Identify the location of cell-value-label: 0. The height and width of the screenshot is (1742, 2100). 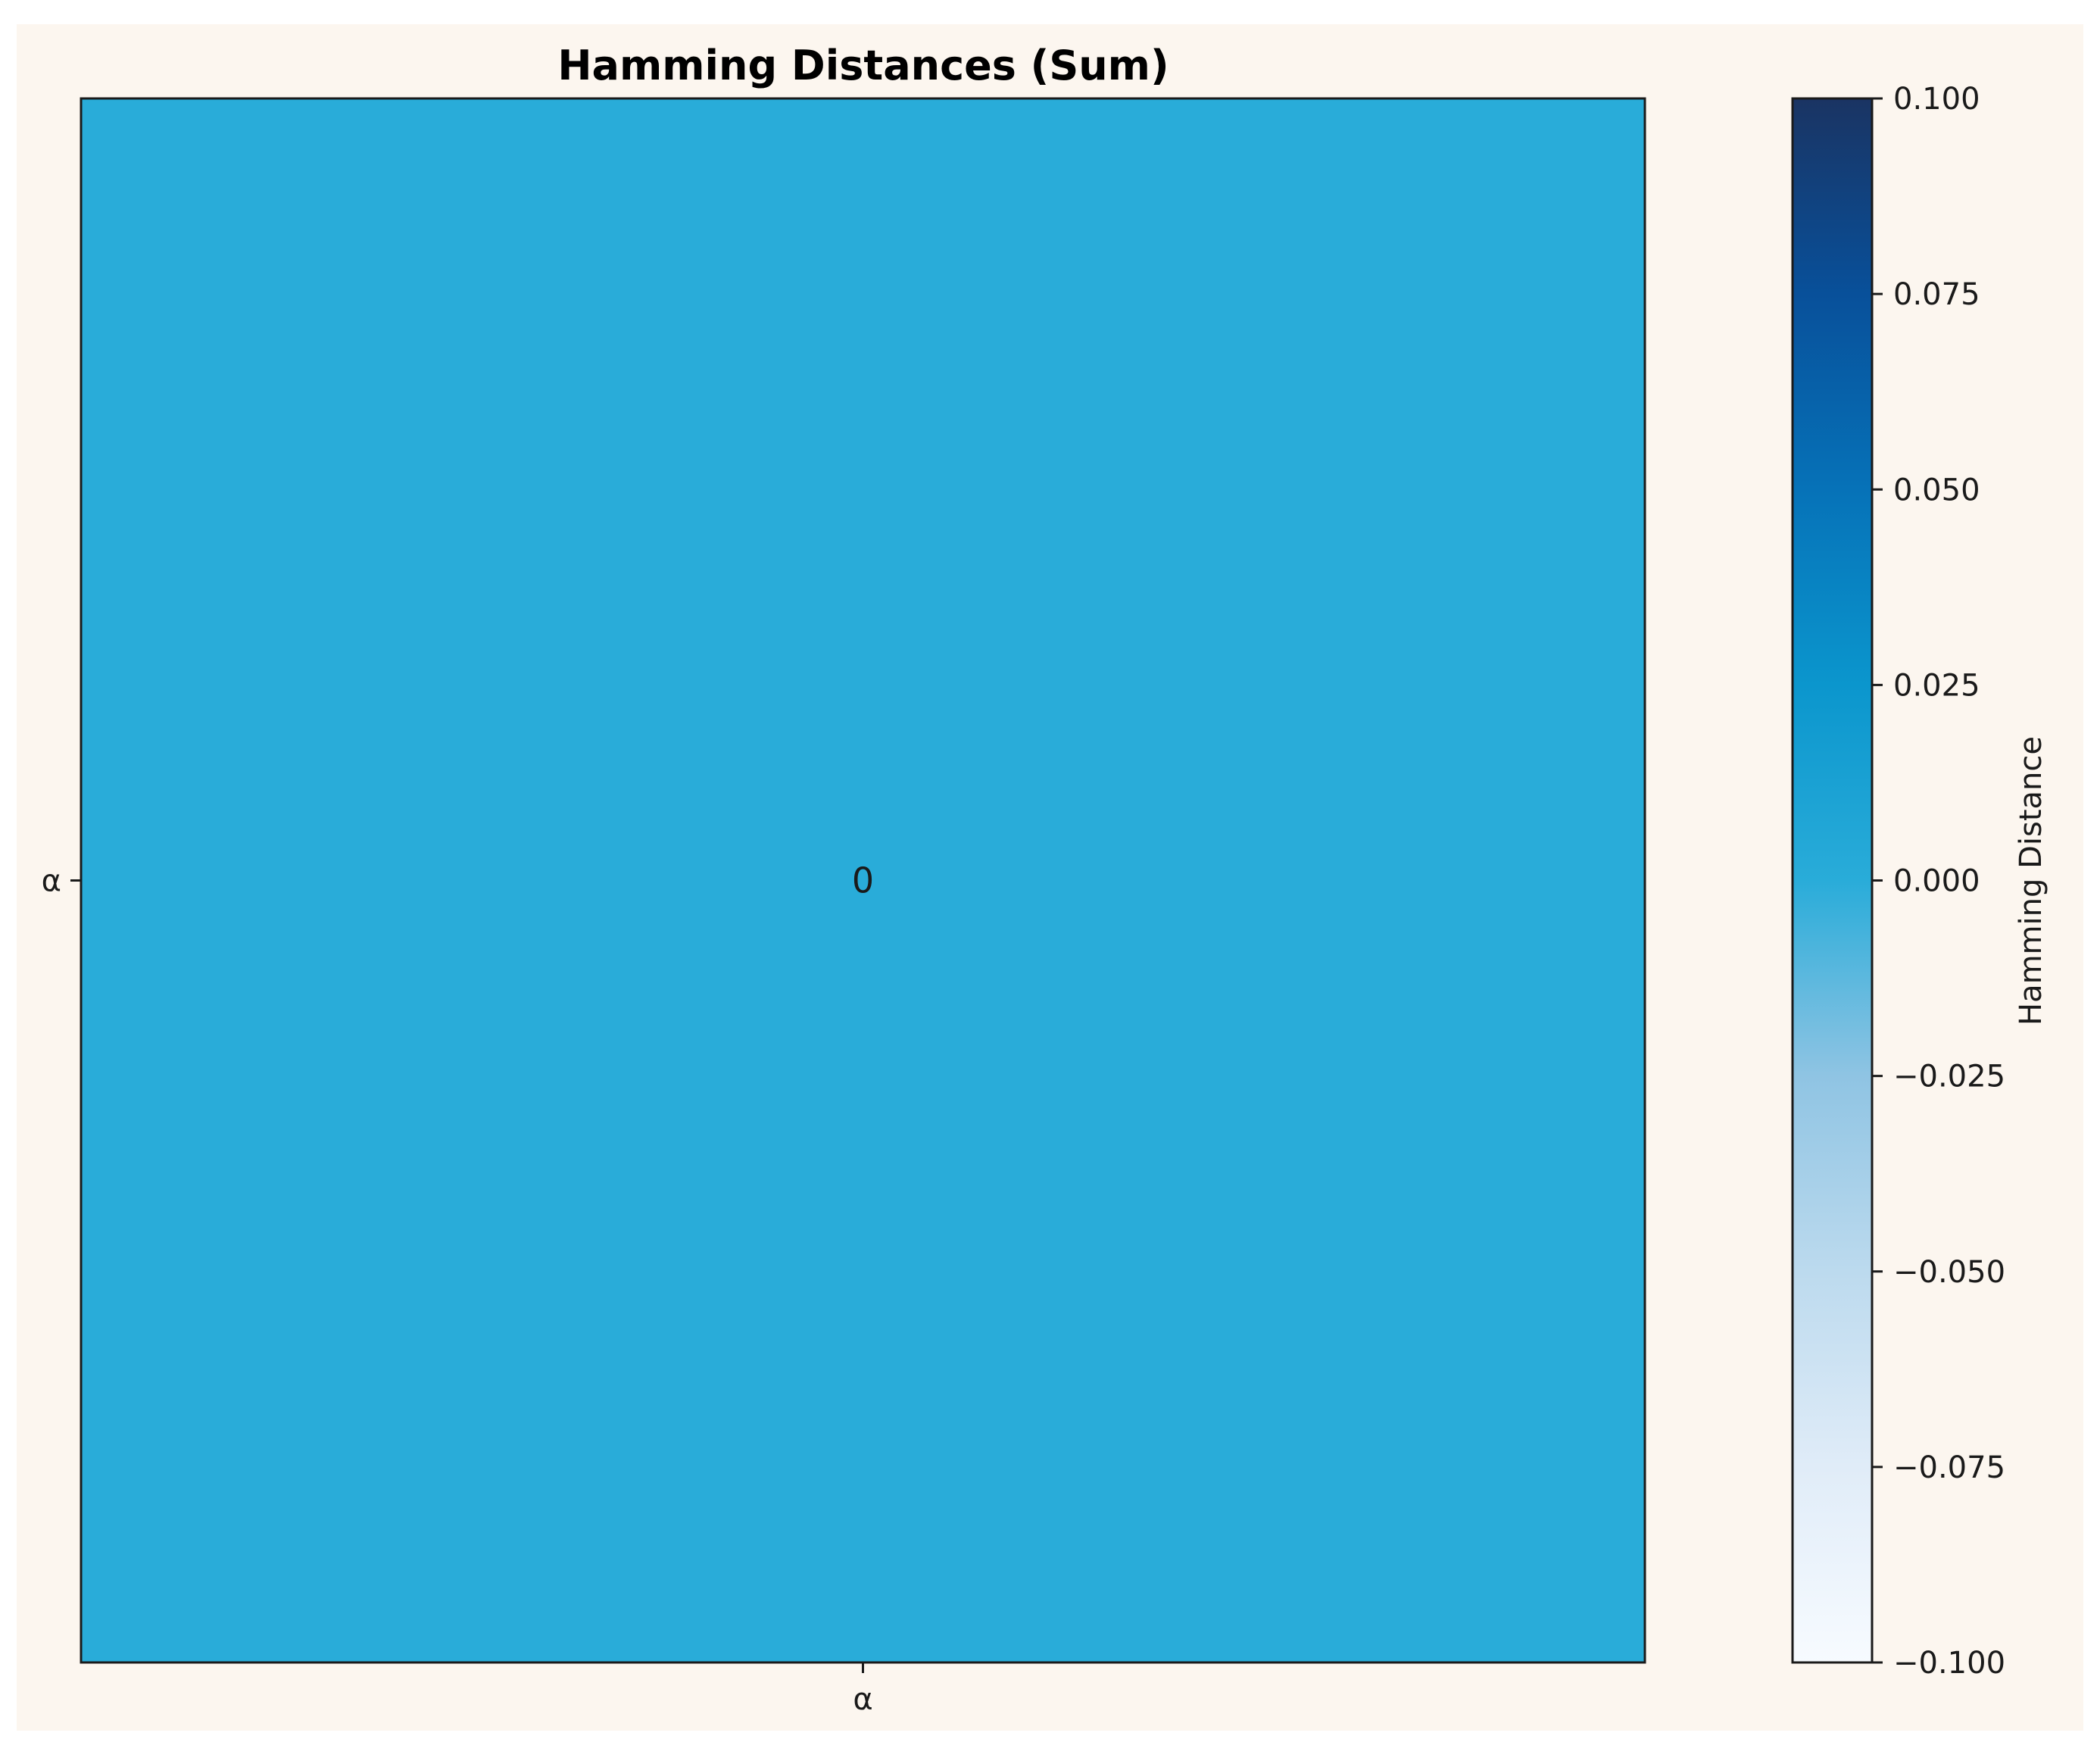
(863, 880).